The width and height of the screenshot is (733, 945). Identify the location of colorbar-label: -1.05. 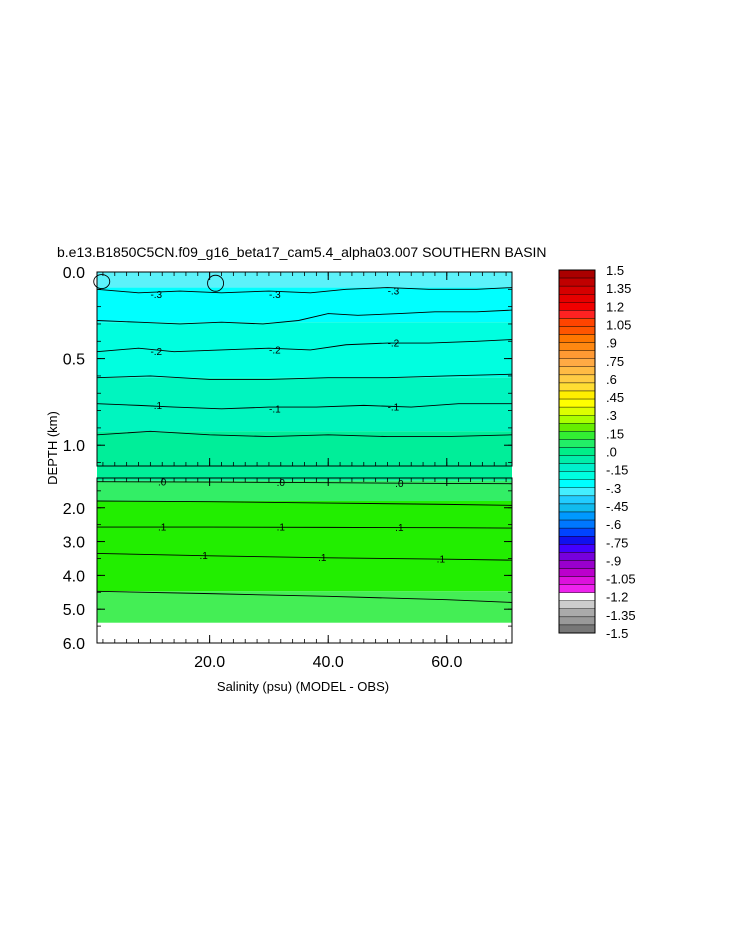
(621, 579).